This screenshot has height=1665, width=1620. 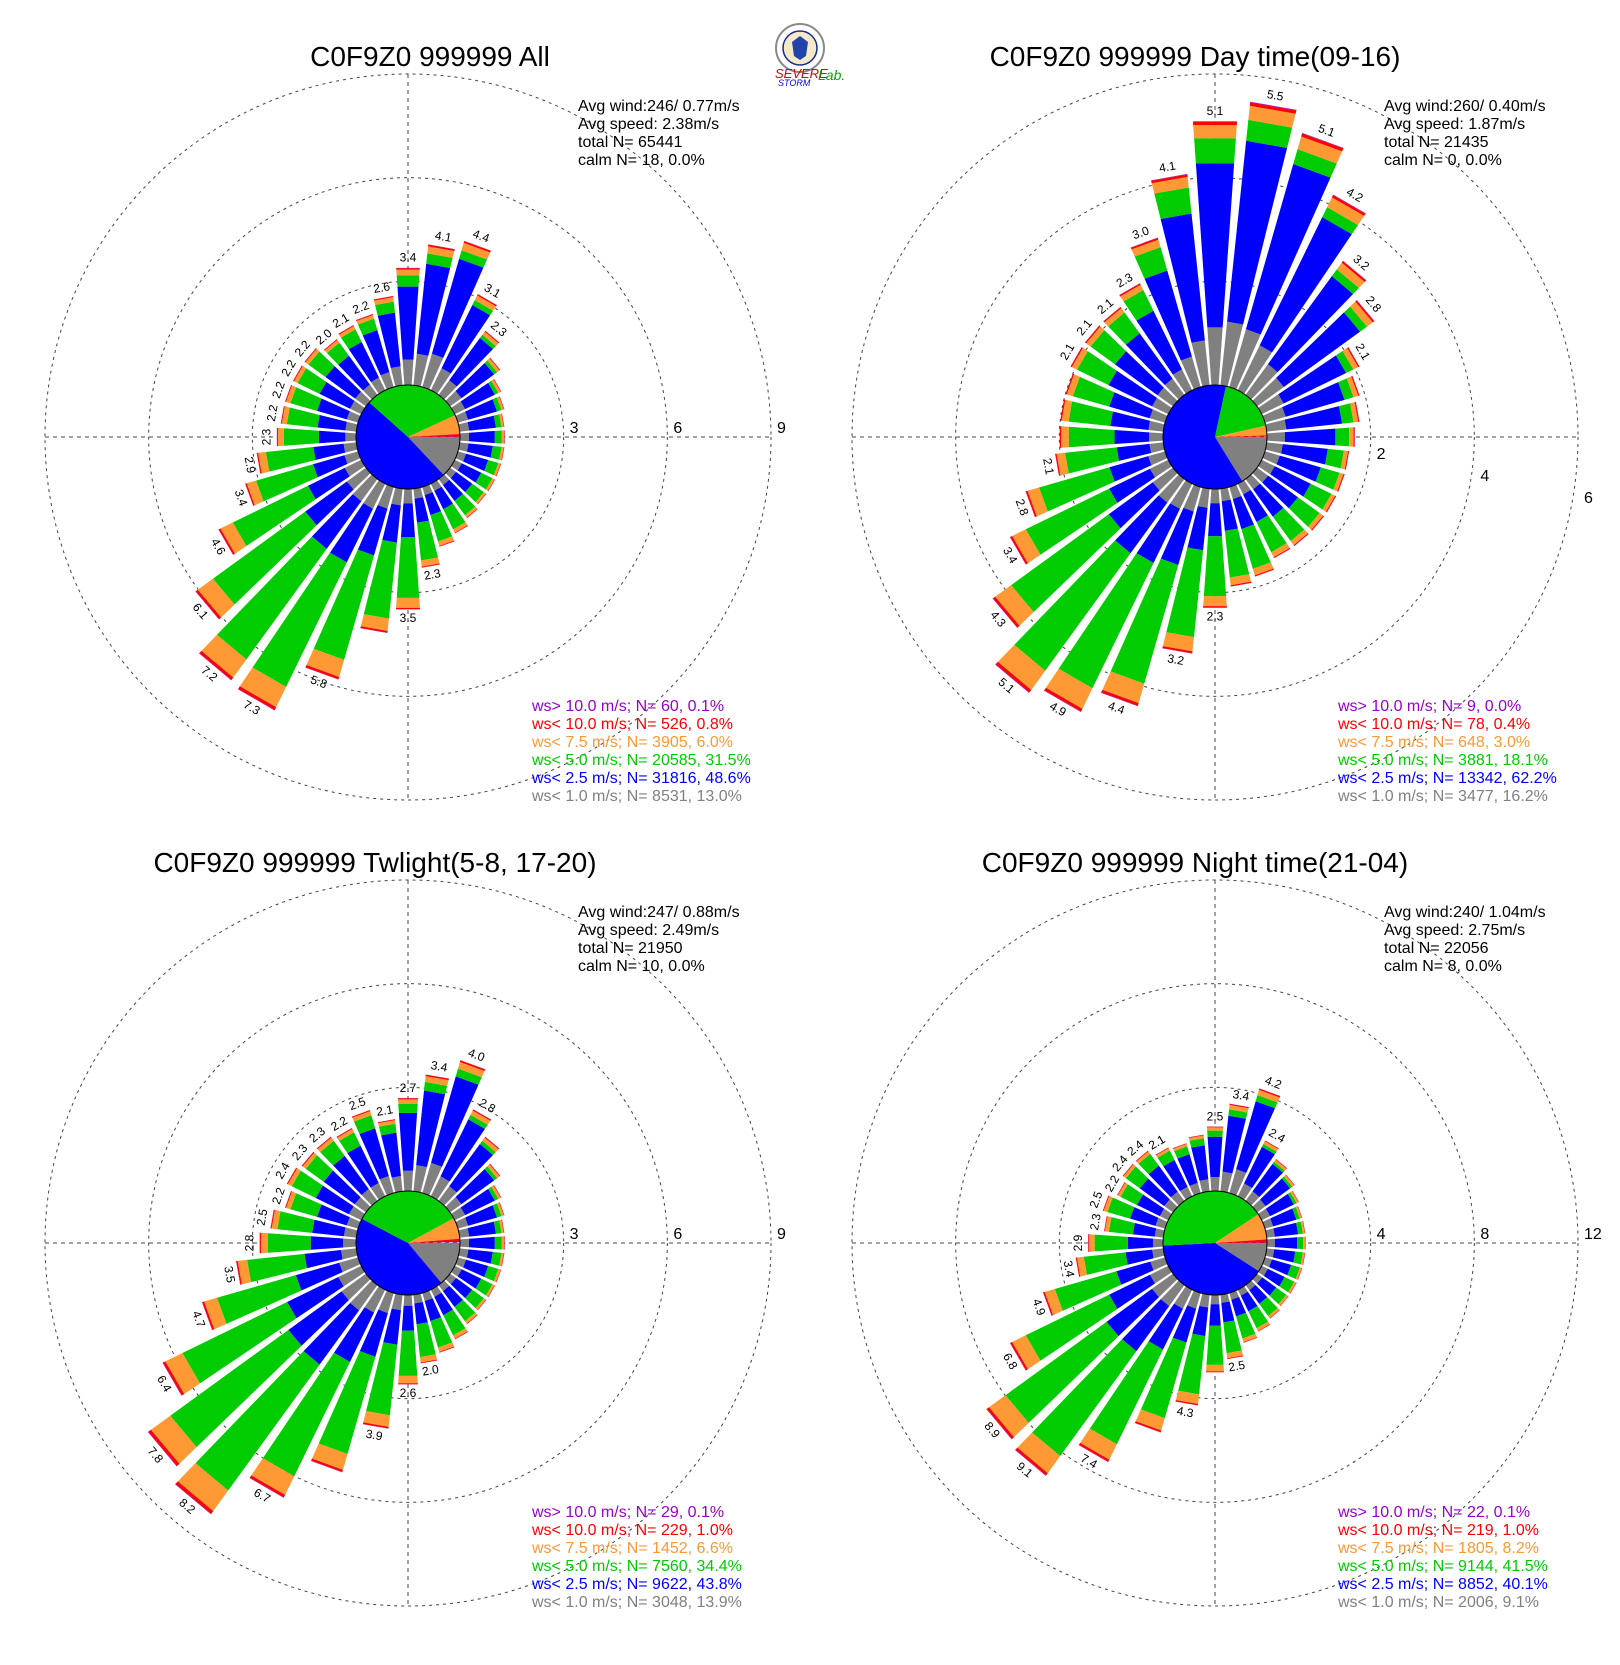 What do you see at coordinates (443, 236) in the screenshot?
I see `bar-value-label: 4.1` at bounding box center [443, 236].